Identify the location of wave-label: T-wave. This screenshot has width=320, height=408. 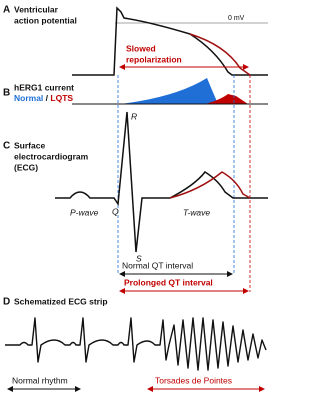
(196, 212).